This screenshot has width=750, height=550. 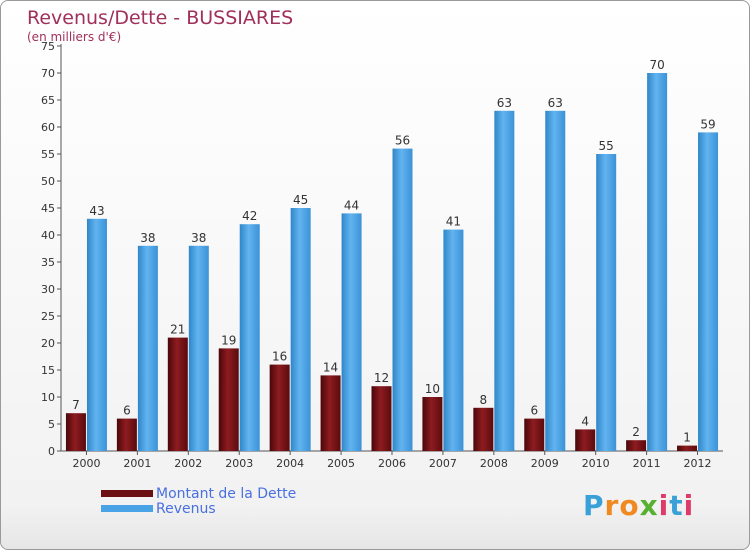 I want to click on x-tick-label: 2000, so click(x=86, y=463).